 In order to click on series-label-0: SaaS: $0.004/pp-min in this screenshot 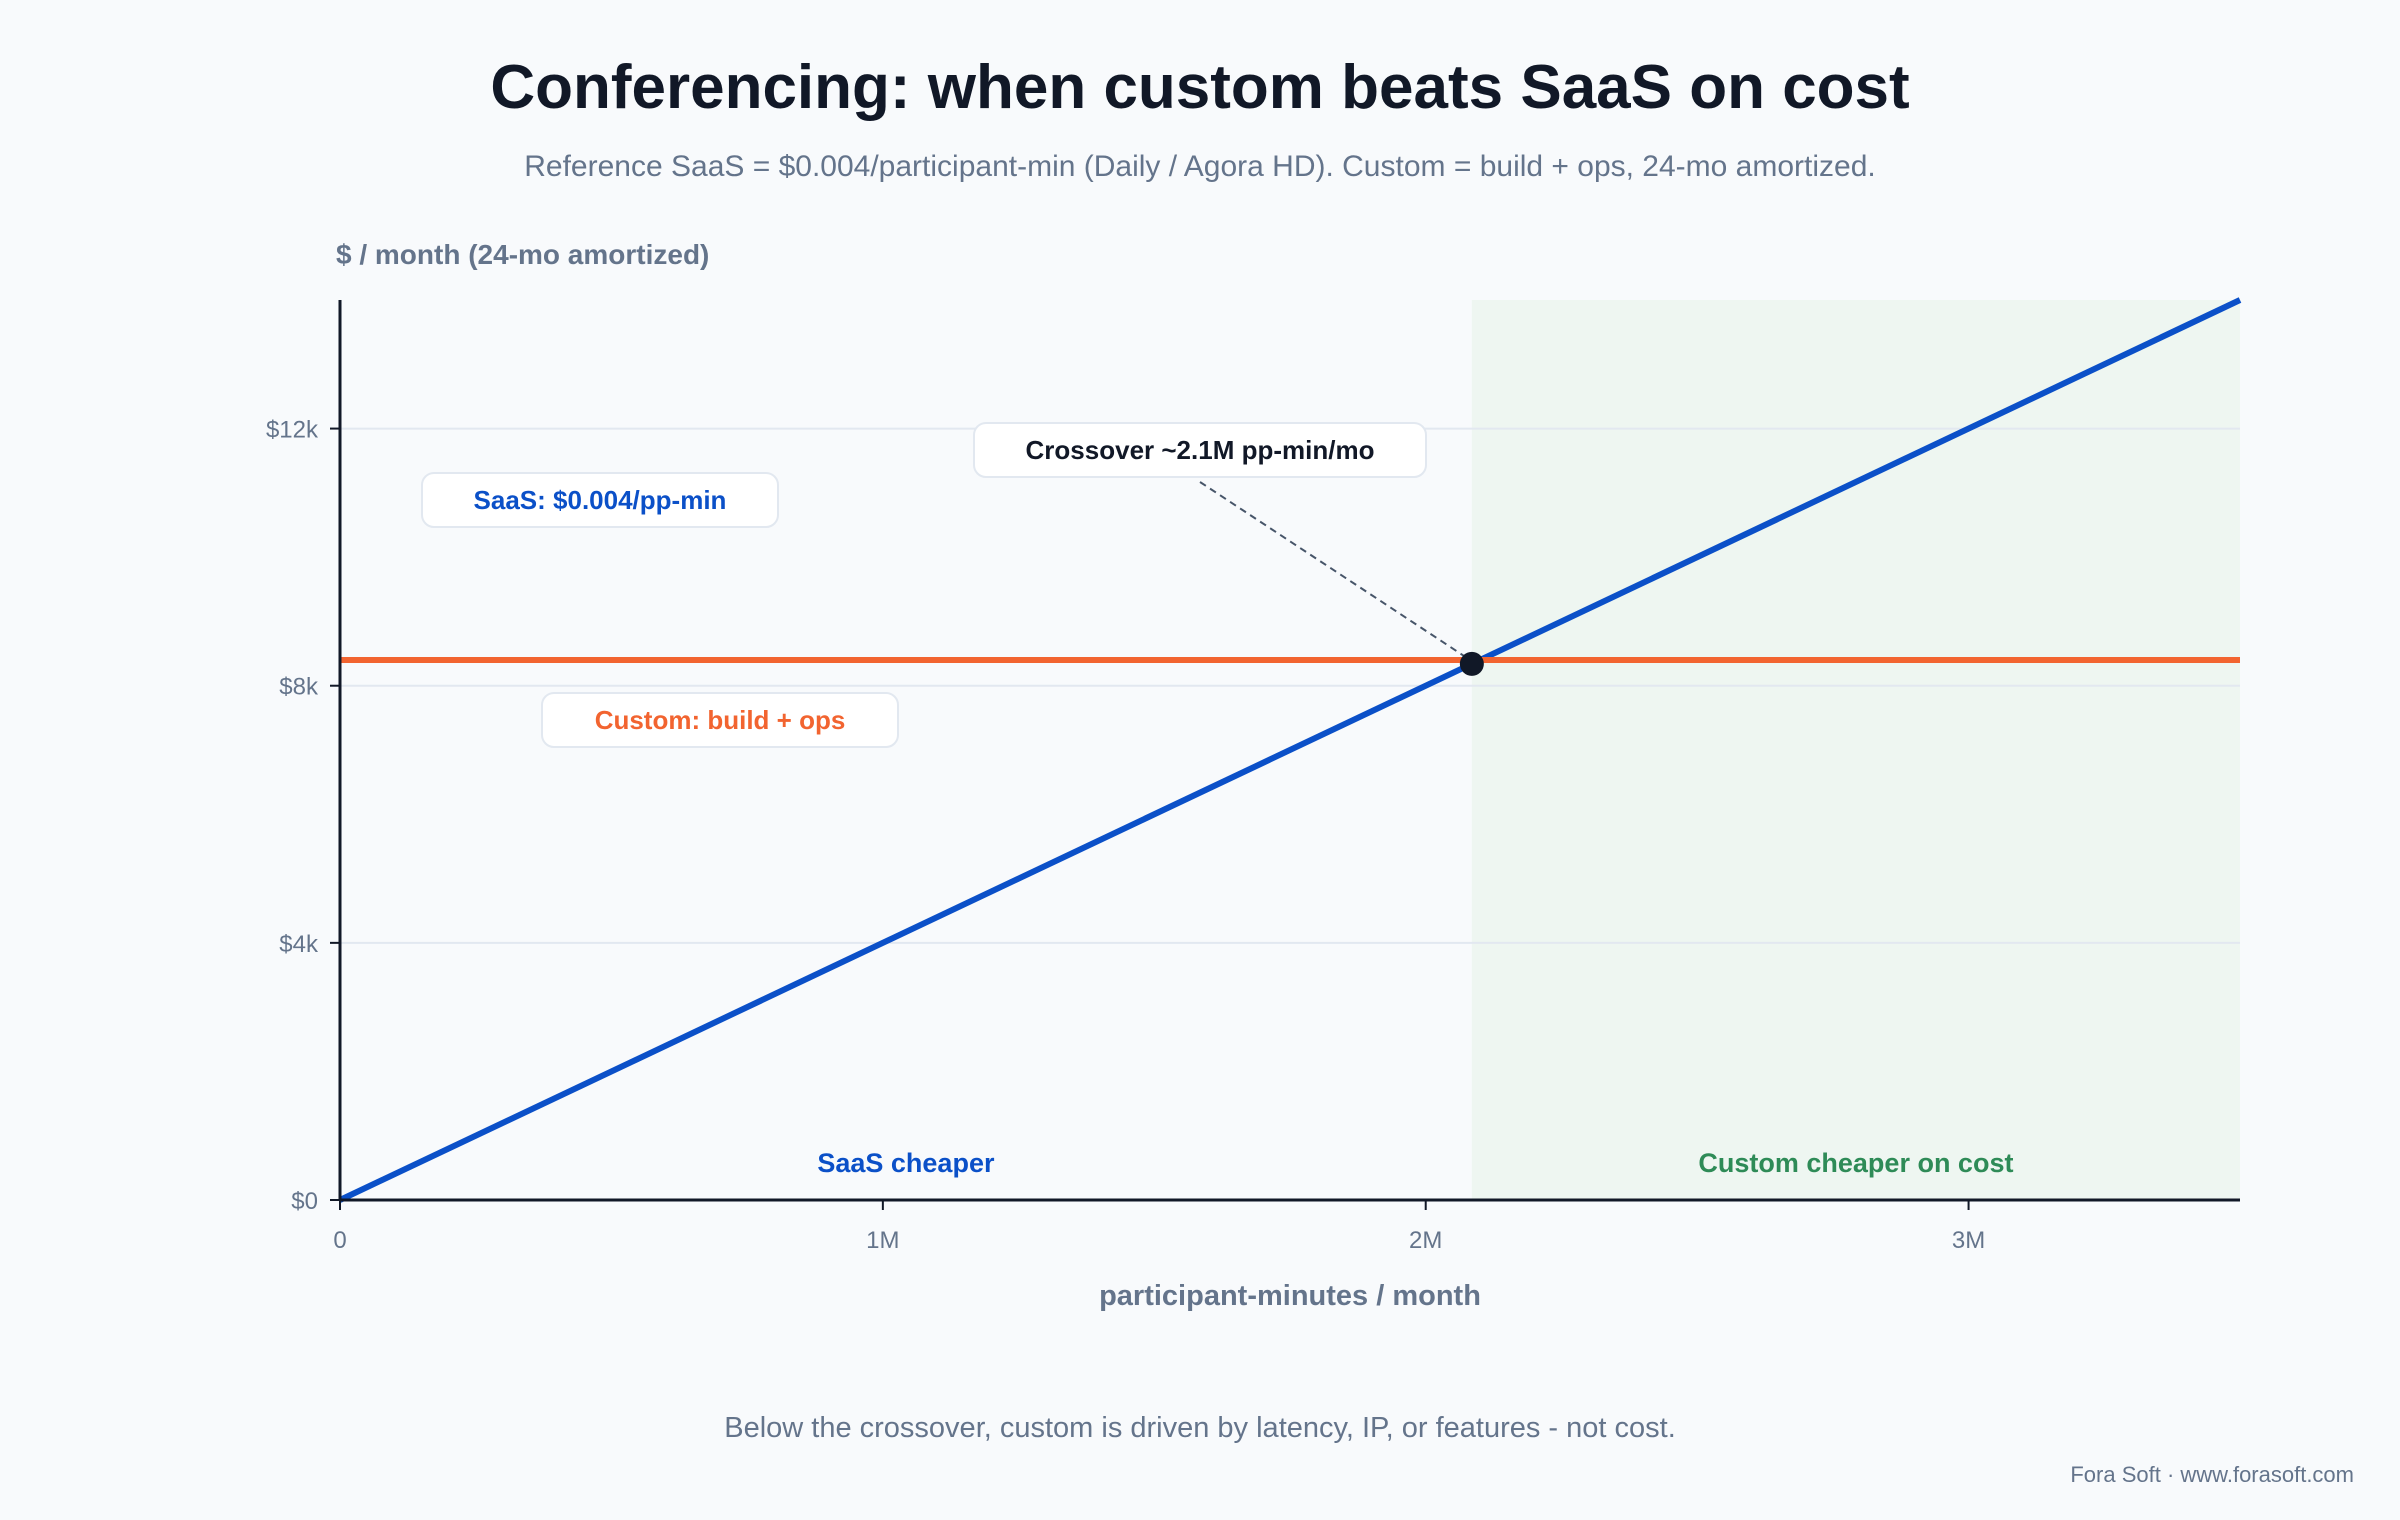, I will do `click(600, 500)`.